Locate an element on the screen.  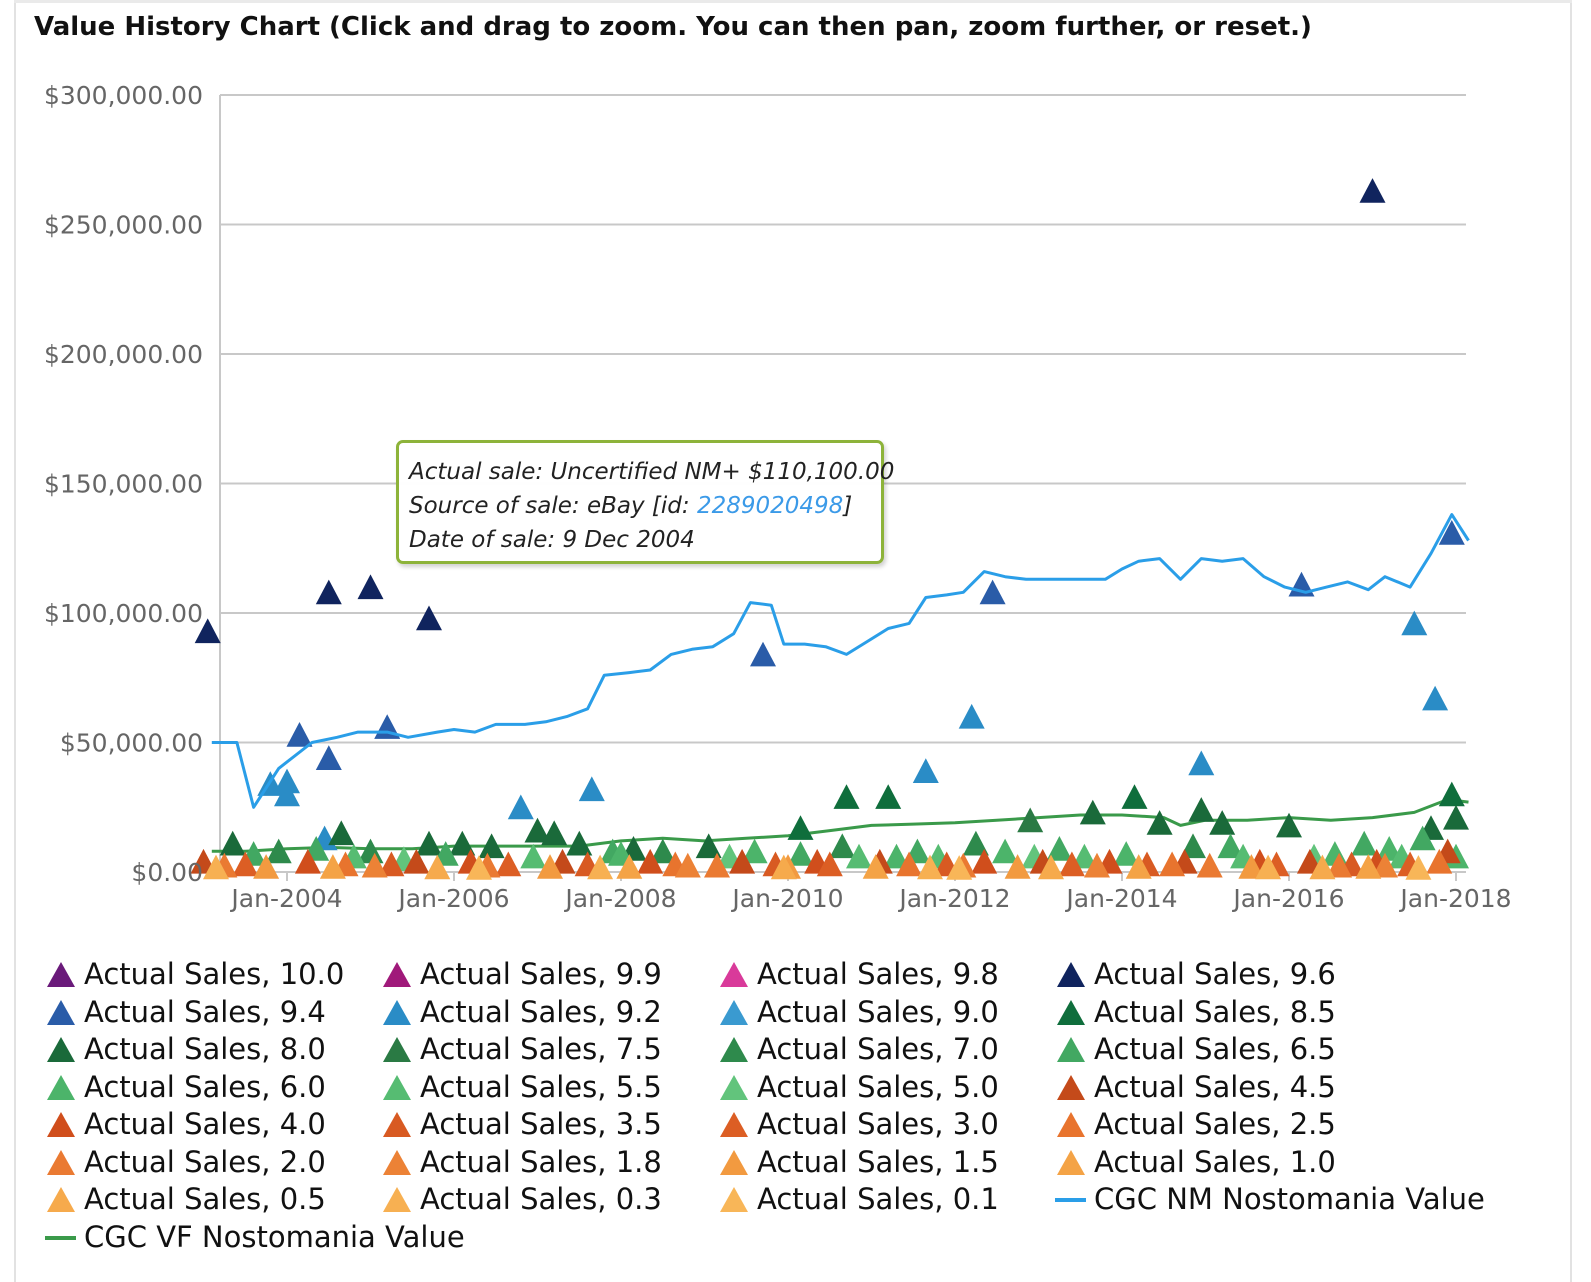
sale-marker-s8-p3 is located at coordinates (462, 843).